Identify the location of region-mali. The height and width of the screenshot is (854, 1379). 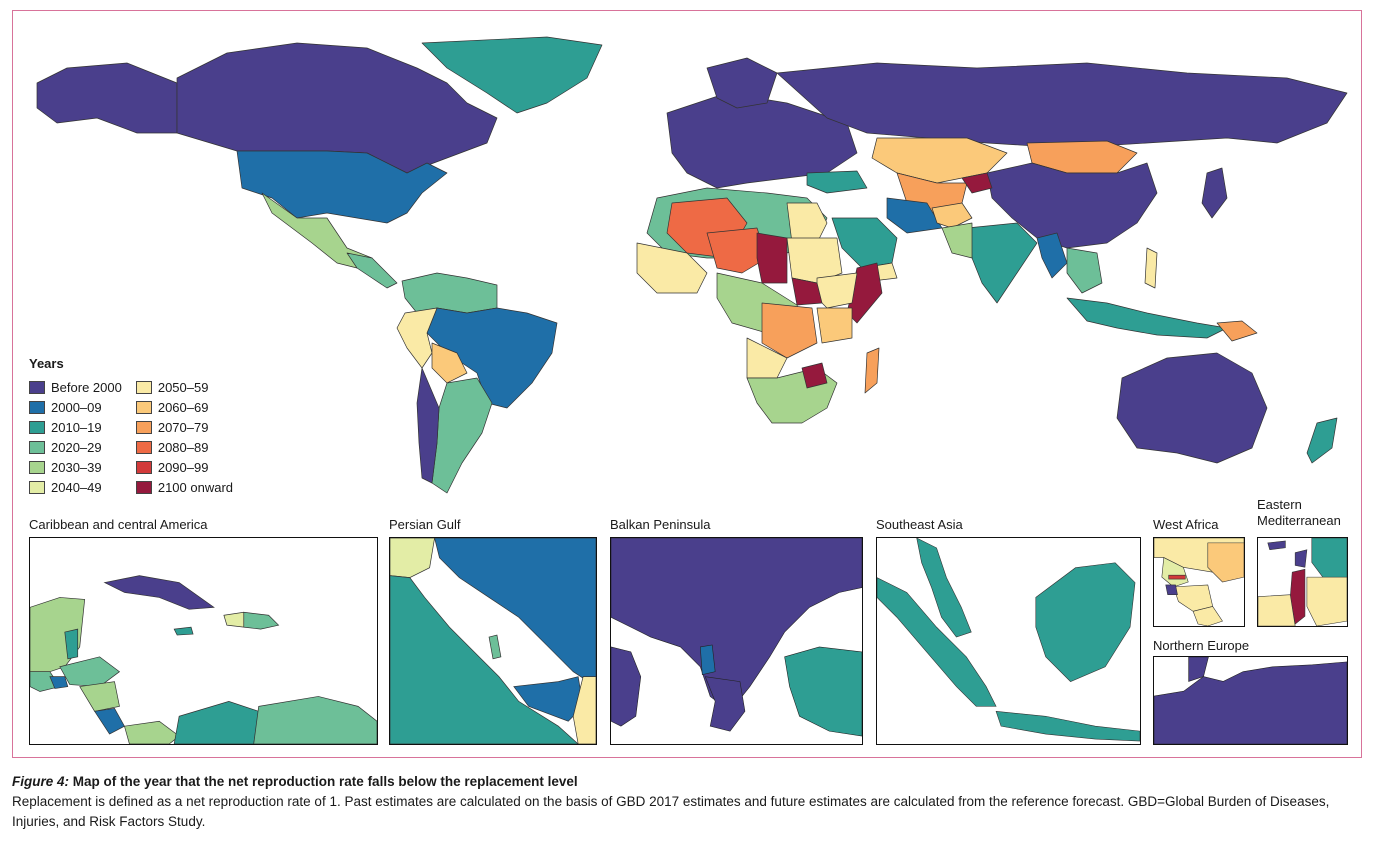
(1225, 562).